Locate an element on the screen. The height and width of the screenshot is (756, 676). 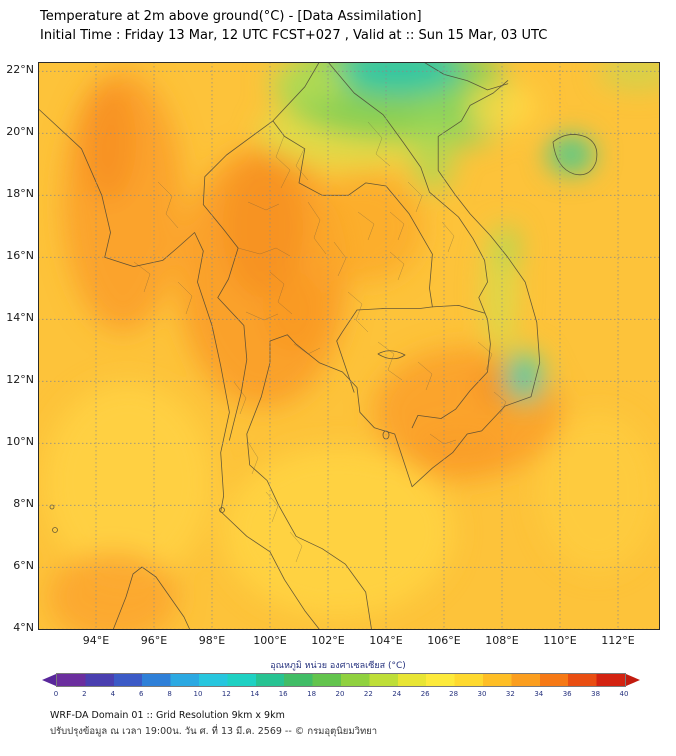
lat-axis-label: 18°N is located at coordinates (20, 193).